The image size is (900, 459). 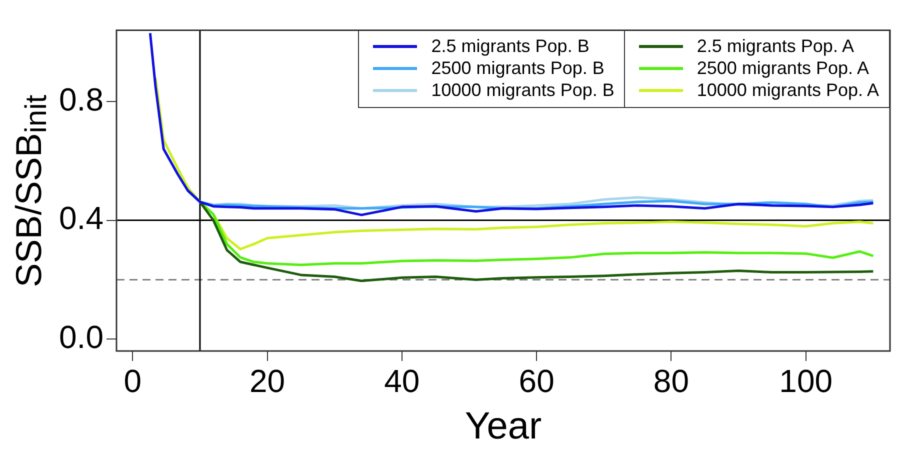 I want to click on y-tick-label: 0.8, so click(x=81, y=99).